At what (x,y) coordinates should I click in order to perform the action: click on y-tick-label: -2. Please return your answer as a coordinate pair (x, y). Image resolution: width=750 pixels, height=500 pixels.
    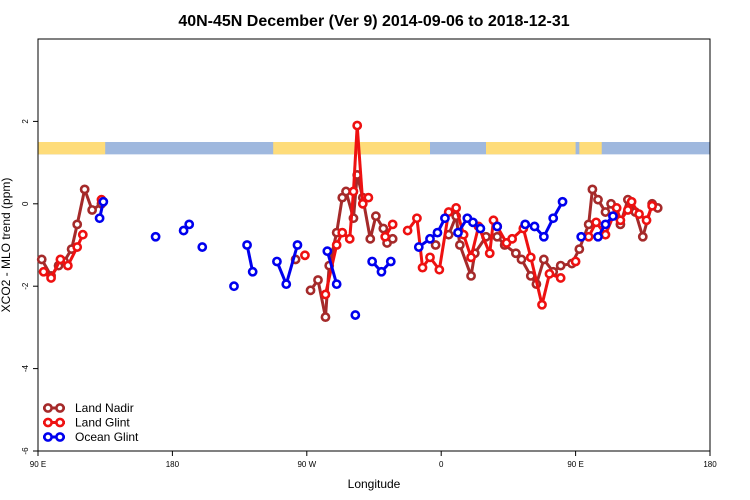
    Looking at the image, I should click on (25, 286).